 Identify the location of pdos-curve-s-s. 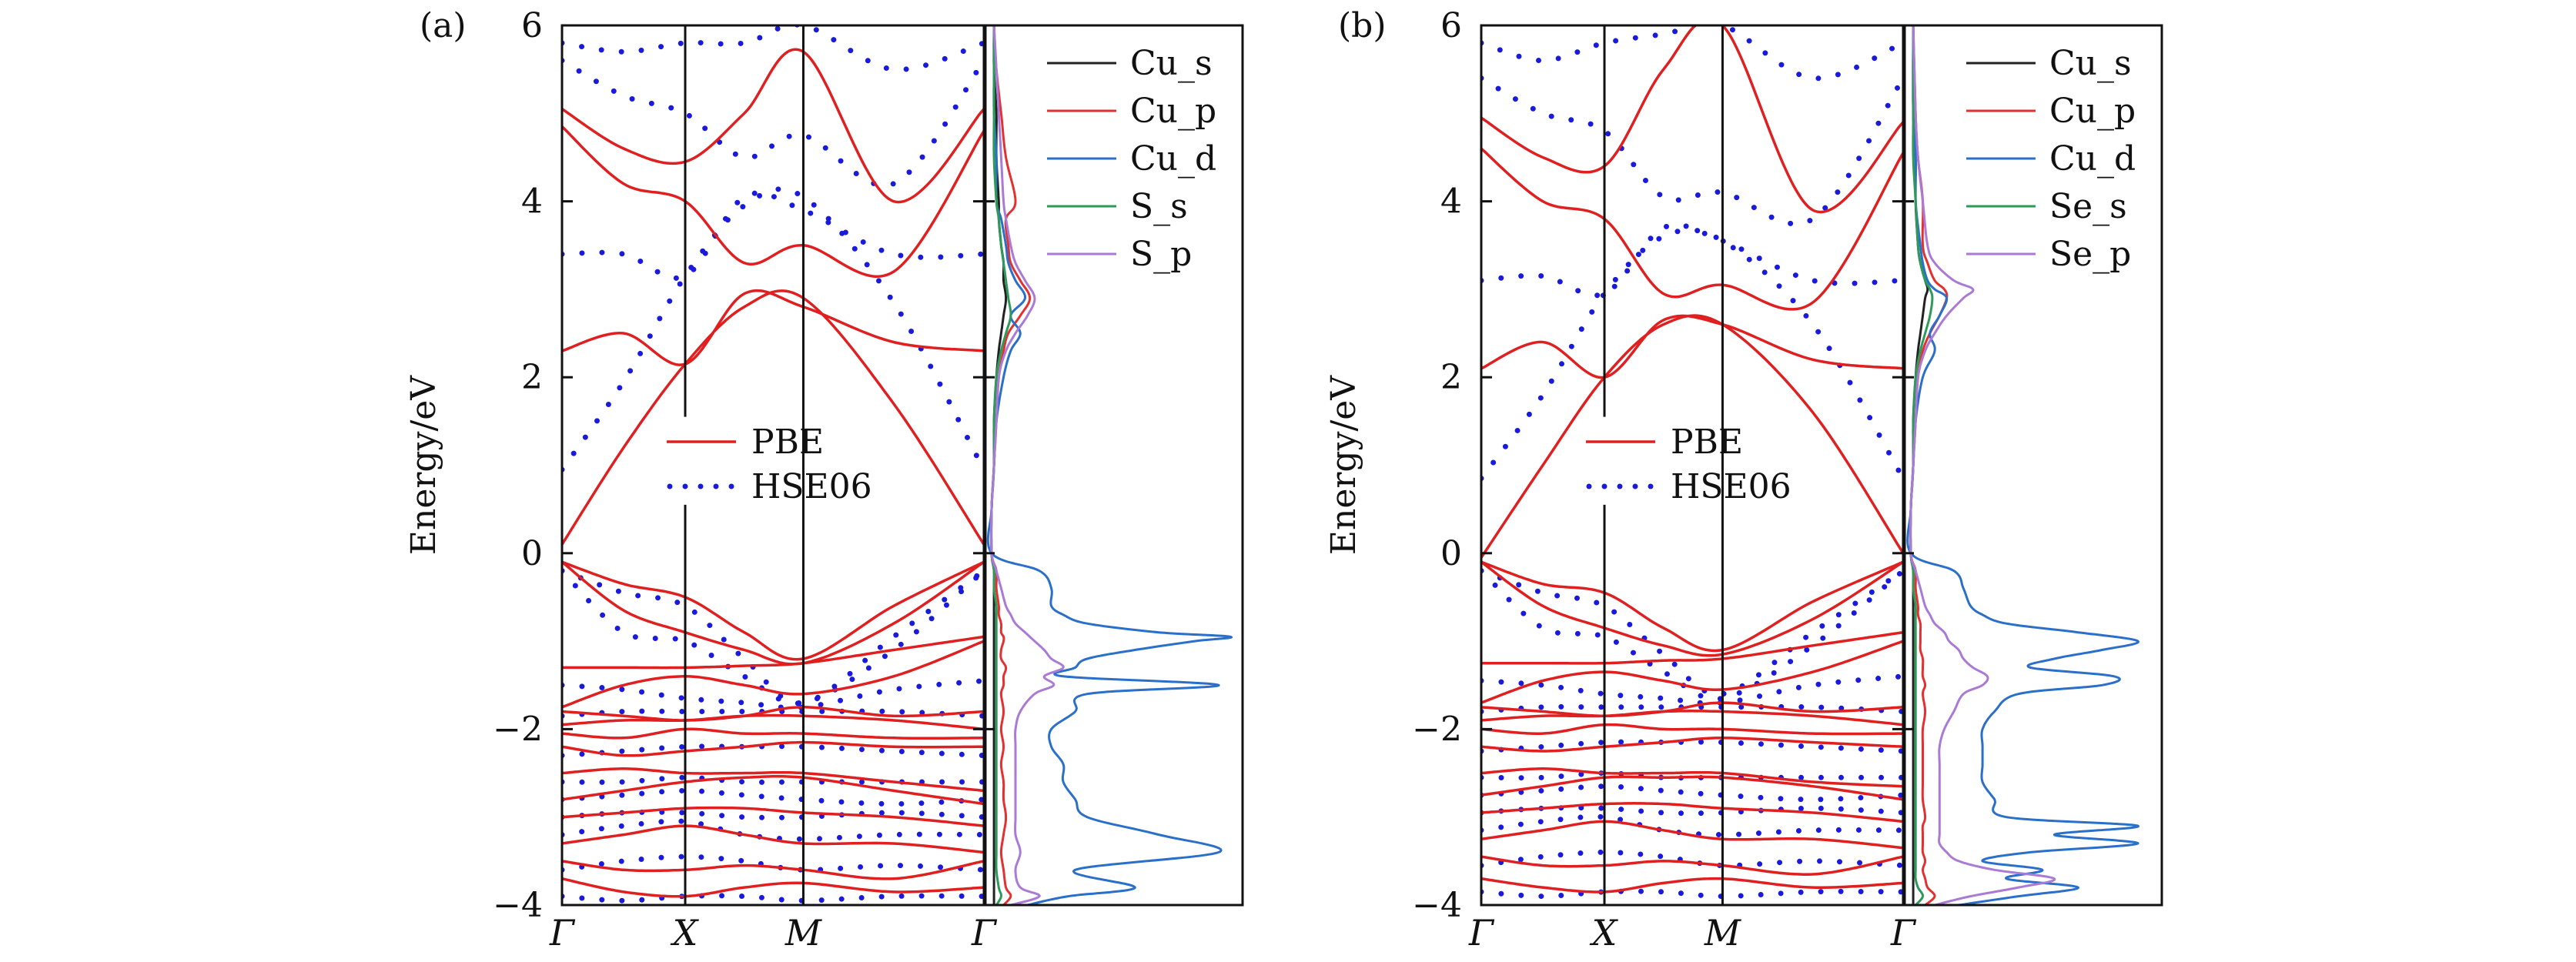
(1001, 465).